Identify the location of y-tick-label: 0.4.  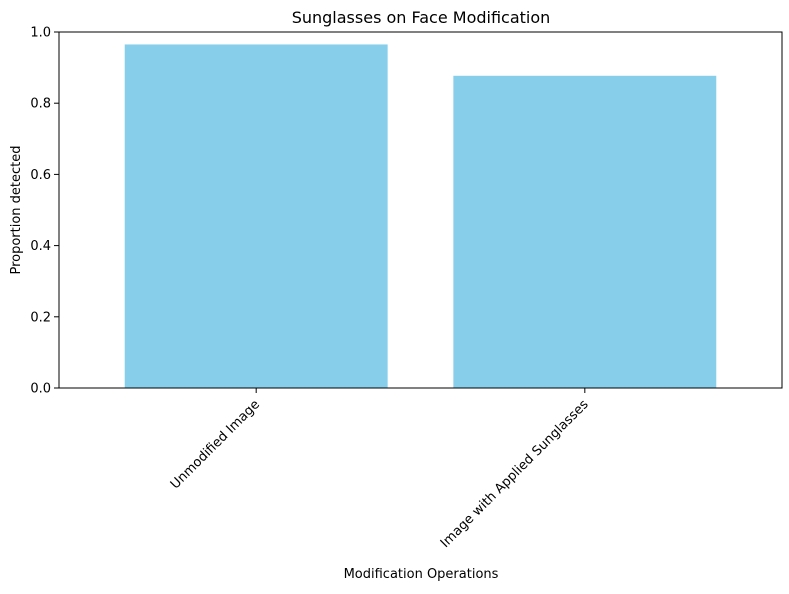
(40, 246).